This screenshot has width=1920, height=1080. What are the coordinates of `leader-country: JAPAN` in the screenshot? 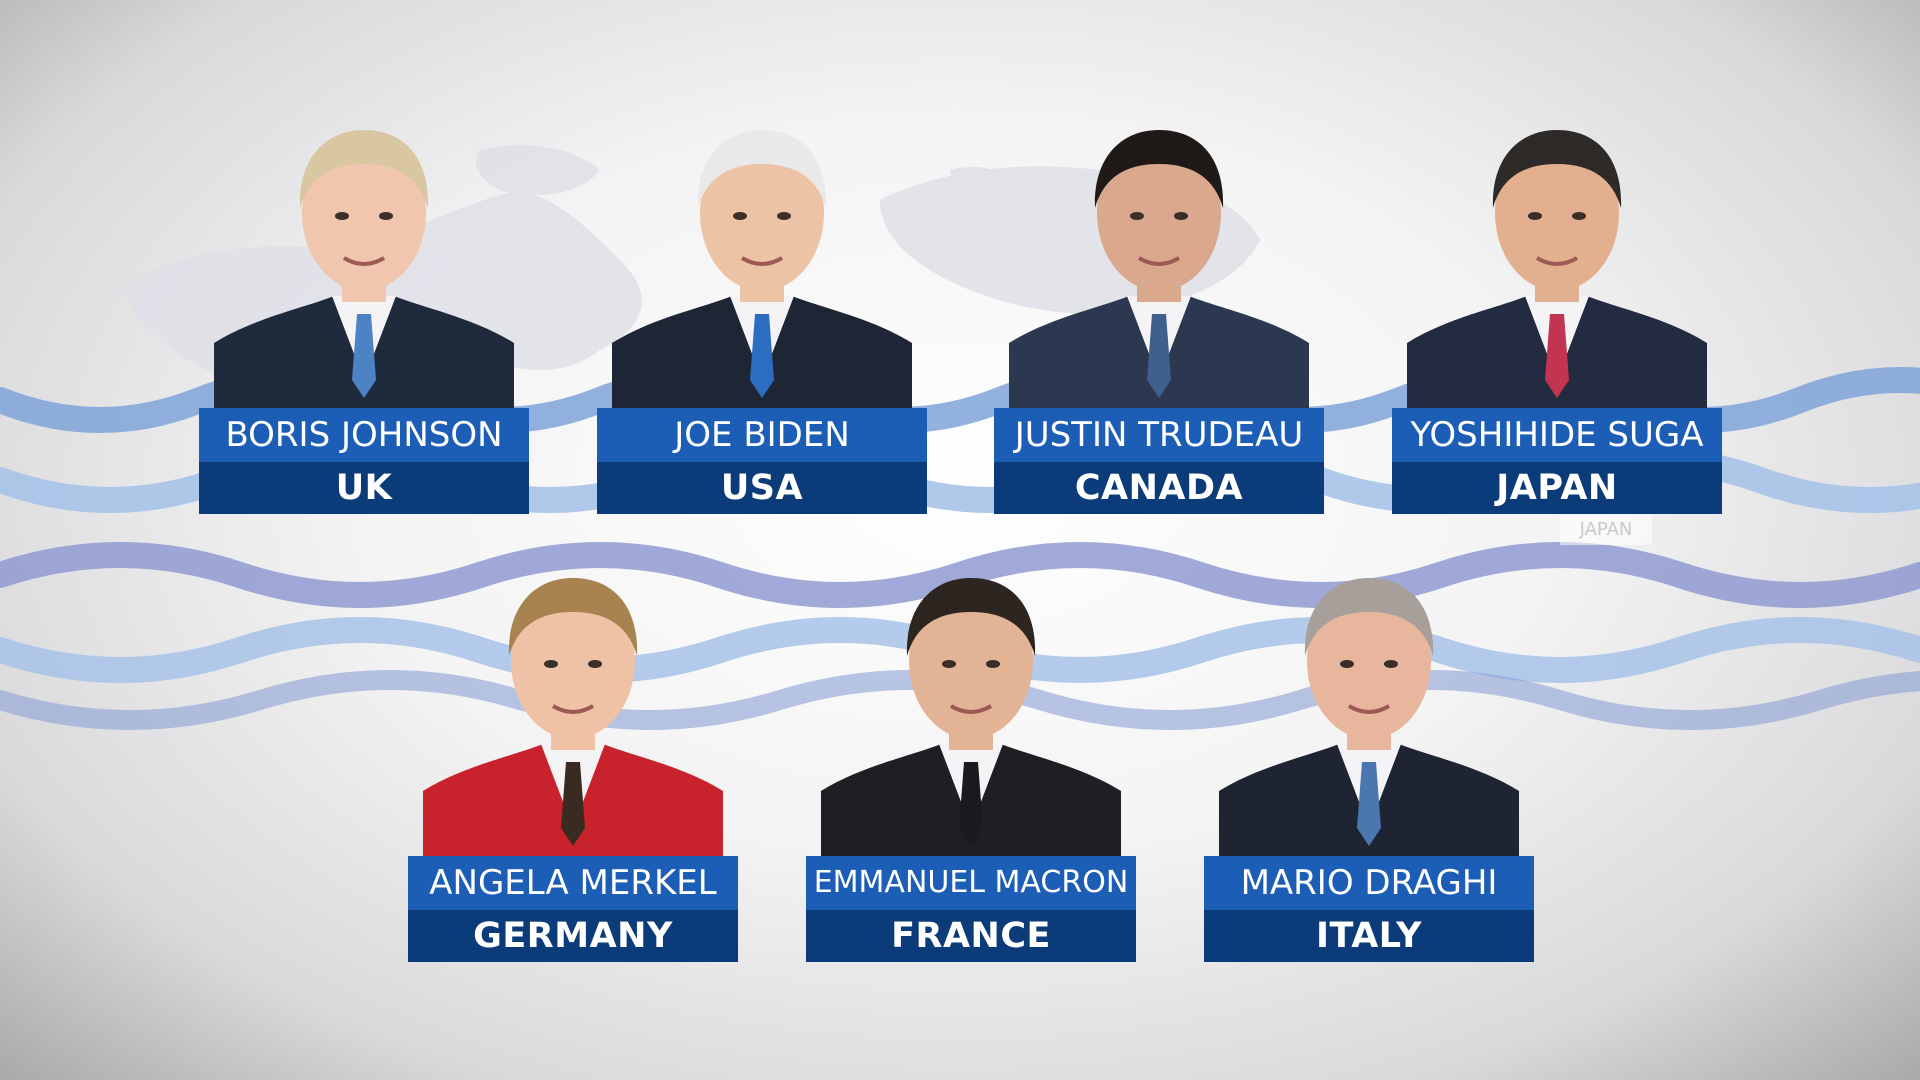 It's located at (1557, 488).